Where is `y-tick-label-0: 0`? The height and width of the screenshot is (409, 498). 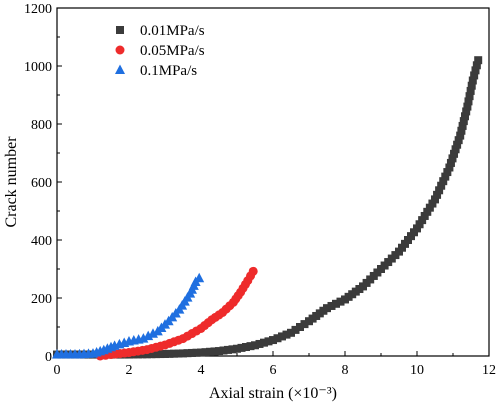
y-tick-label-0: 0 is located at coordinates (48, 357).